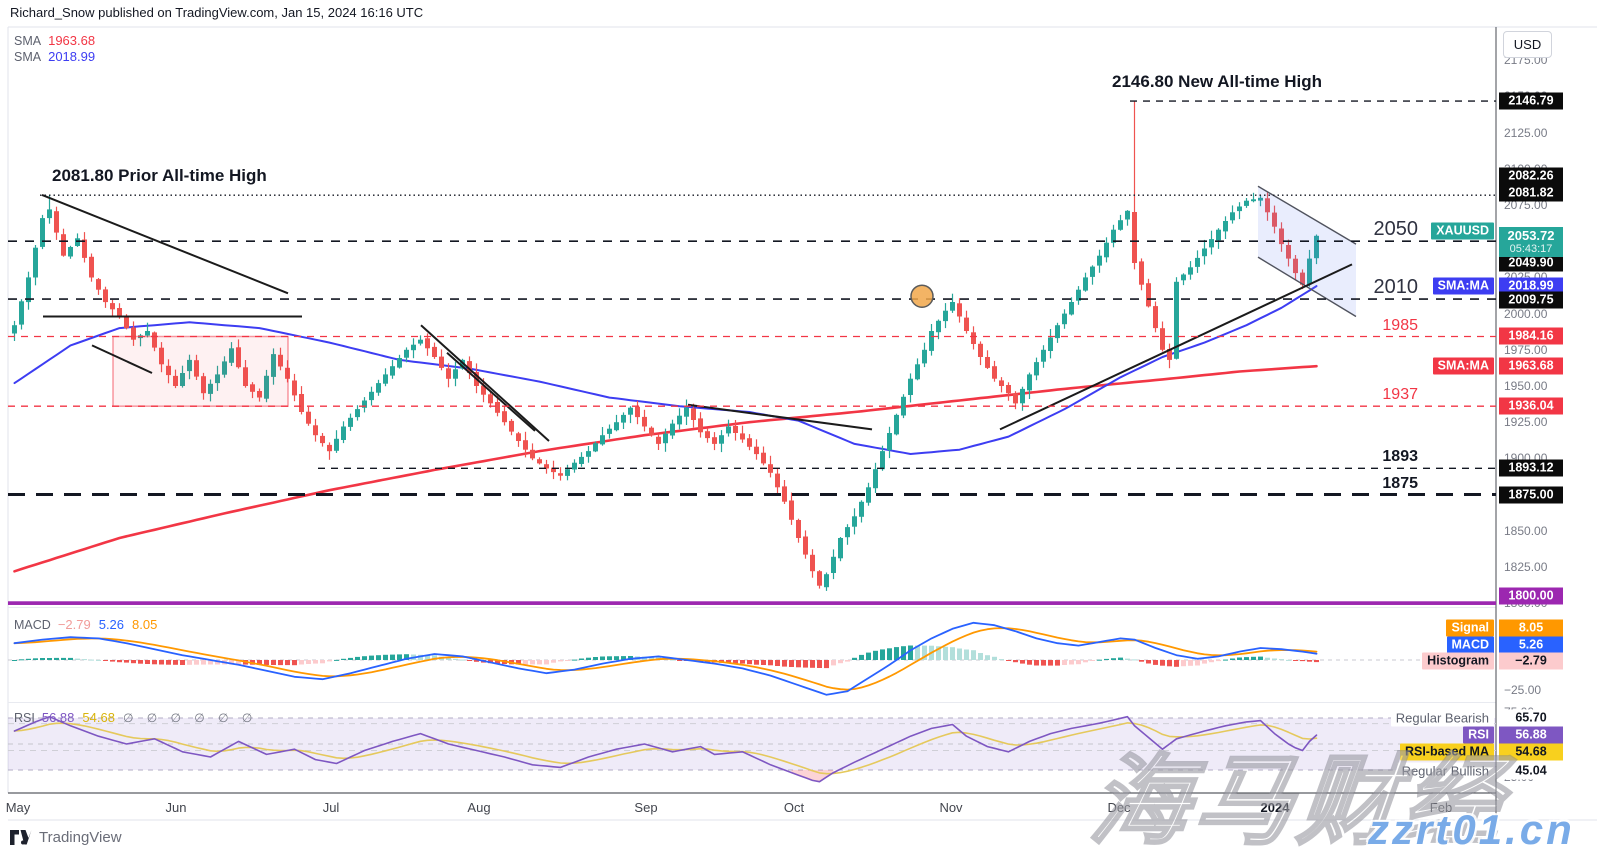  Describe the element at coordinates (1462, 231) in the screenshot. I see `float-label-xauusd: XAUUSD` at that location.